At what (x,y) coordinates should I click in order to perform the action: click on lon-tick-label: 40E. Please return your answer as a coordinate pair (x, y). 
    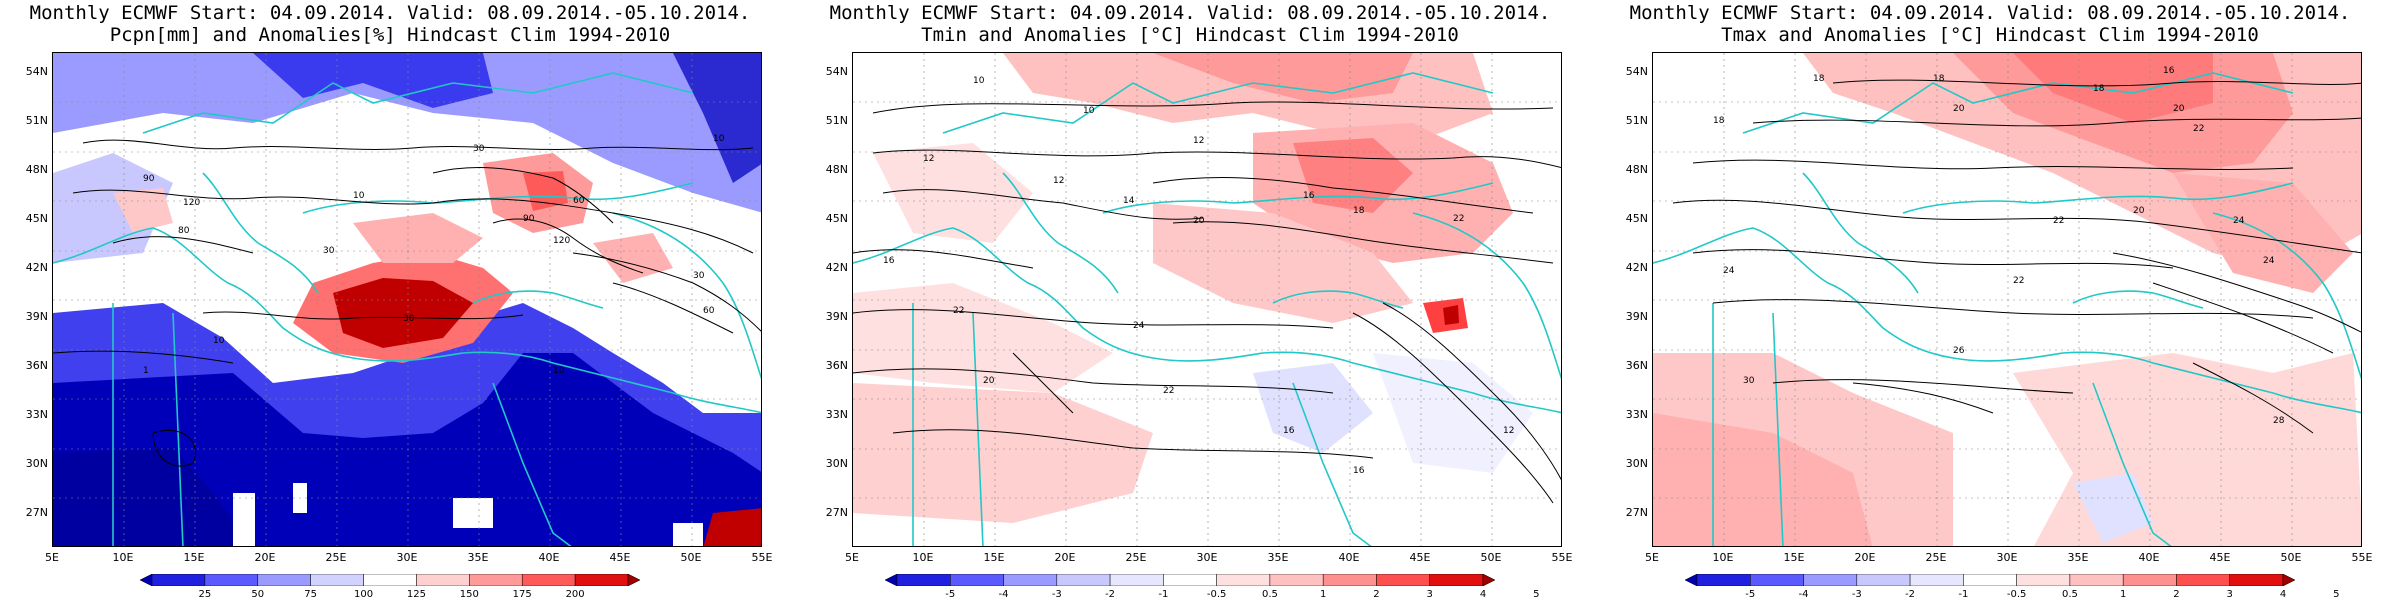
    Looking at the image, I should click on (1349, 557).